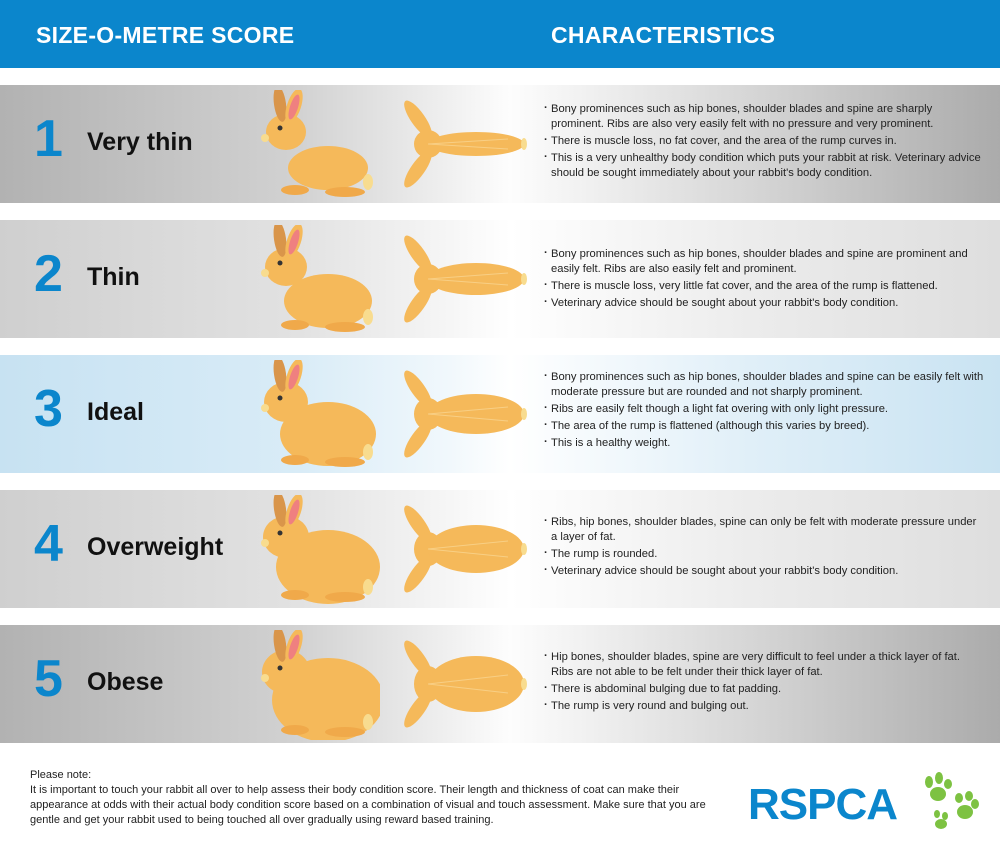 This screenshot has height=855, width=1000. Describe the element at coordinates (48, 409) in the screenshot. I see `score-number: 3` at that location.